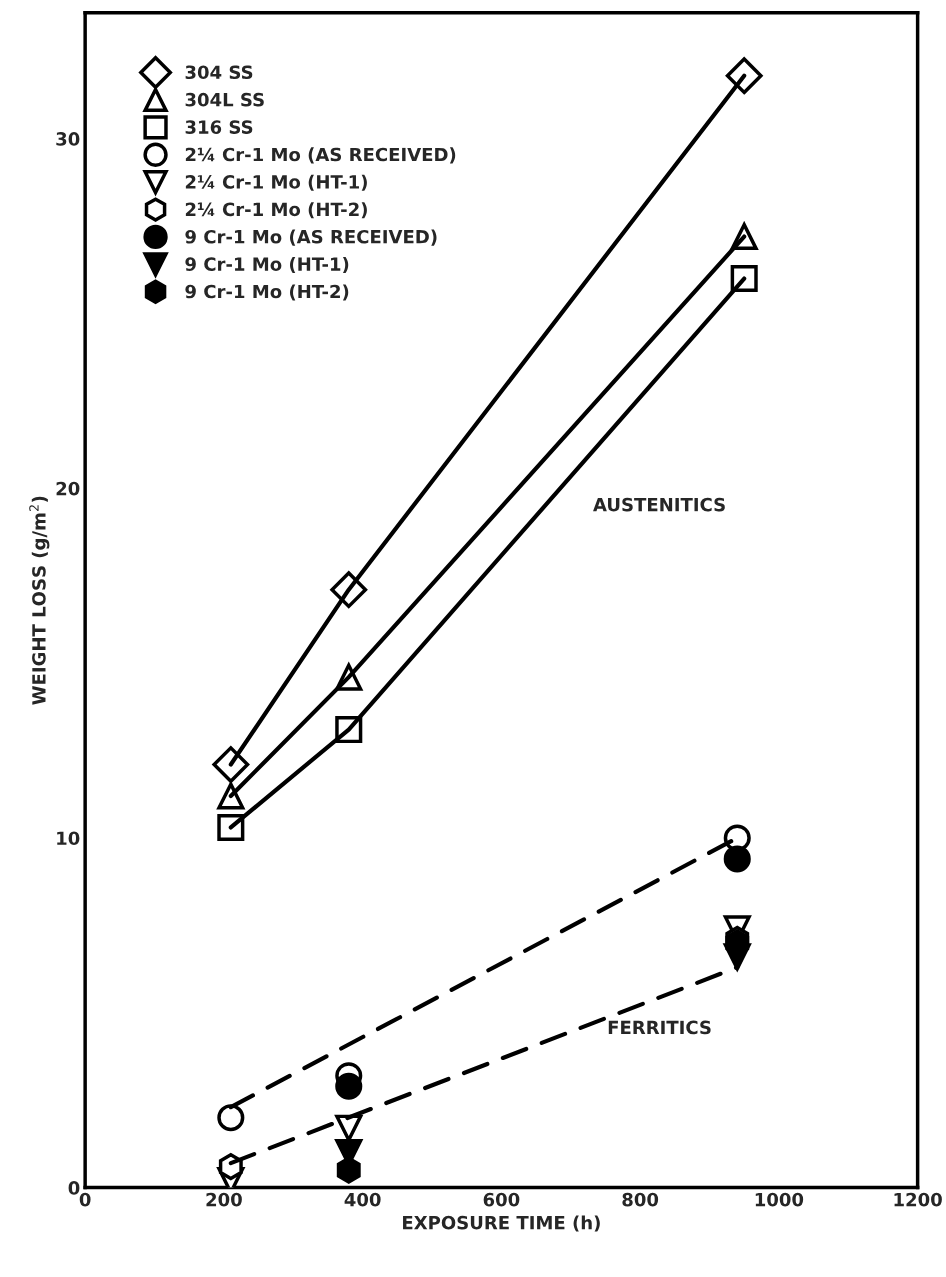 The width and height of the screenshot is (946, 1277). I want to click on x-tick-label: 200, so click(224, 1199).